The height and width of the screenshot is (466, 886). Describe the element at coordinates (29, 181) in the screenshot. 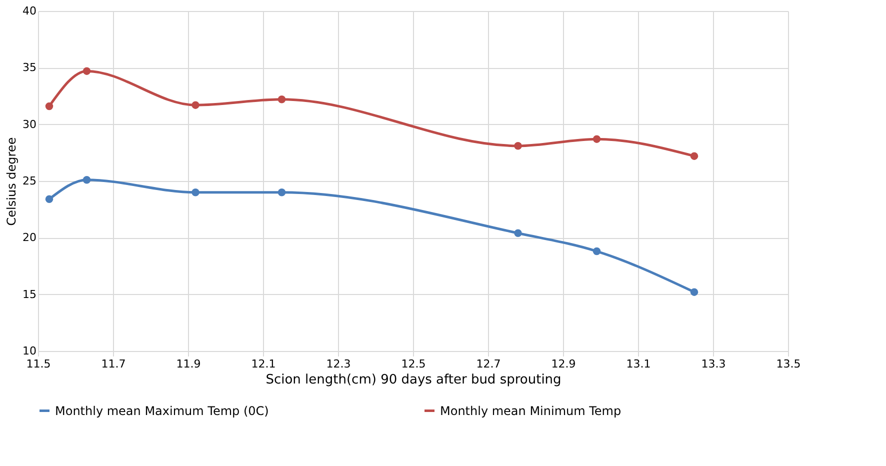

I see `y-tick-label: 25` at that location.